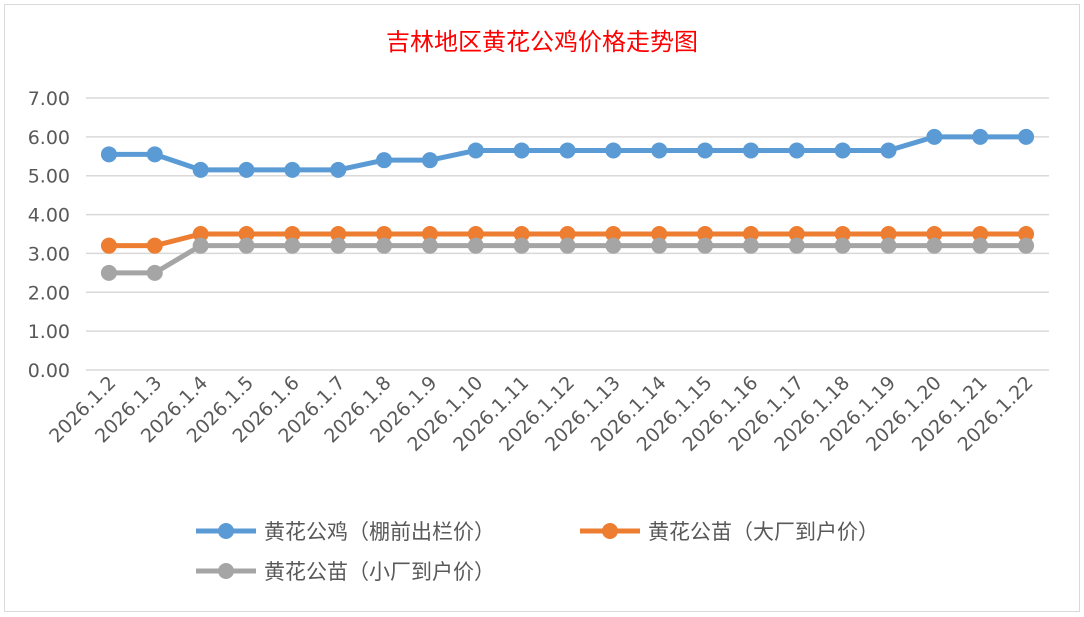 This screenshot has height=617, width=1084. I want to click on y-tick-label: 2.00, so click(49, 293).